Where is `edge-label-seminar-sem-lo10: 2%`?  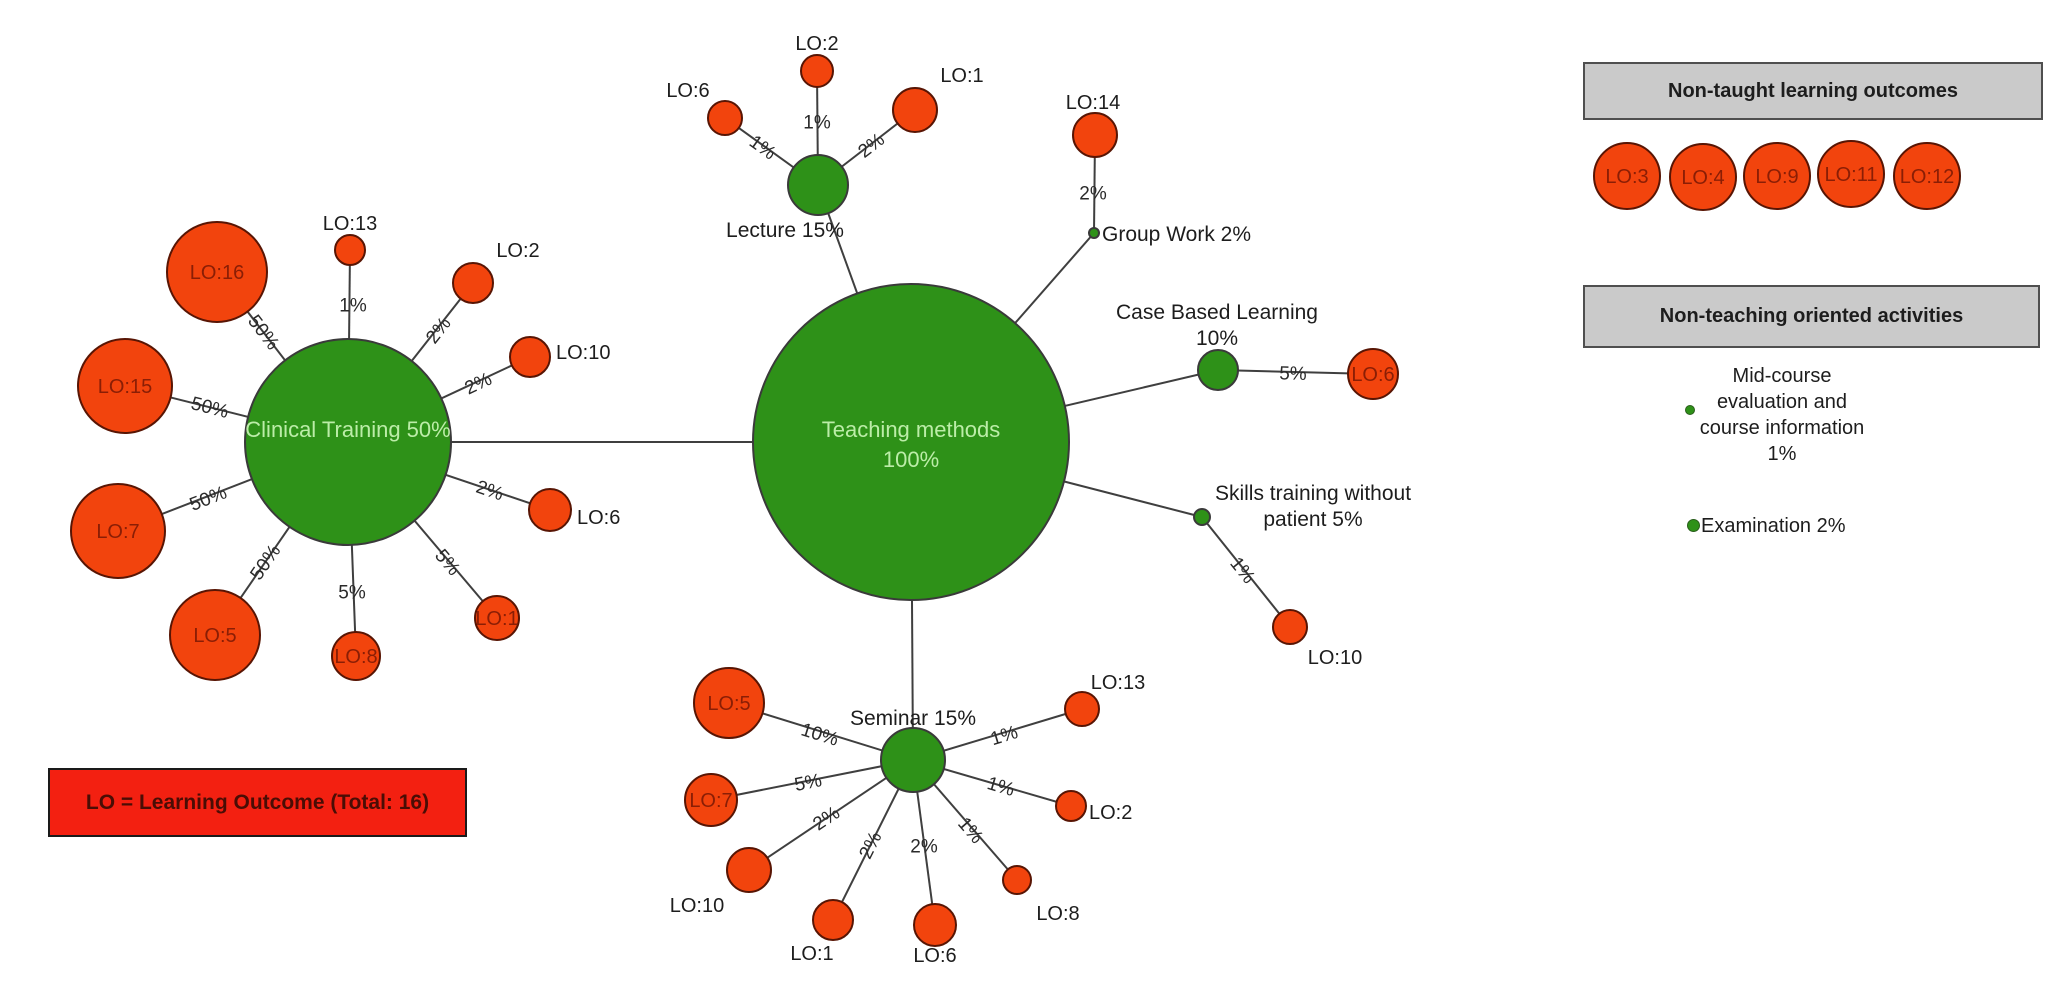 edge-label-seminar-sem-lo10: 2% is located at coordinates (826, 819).